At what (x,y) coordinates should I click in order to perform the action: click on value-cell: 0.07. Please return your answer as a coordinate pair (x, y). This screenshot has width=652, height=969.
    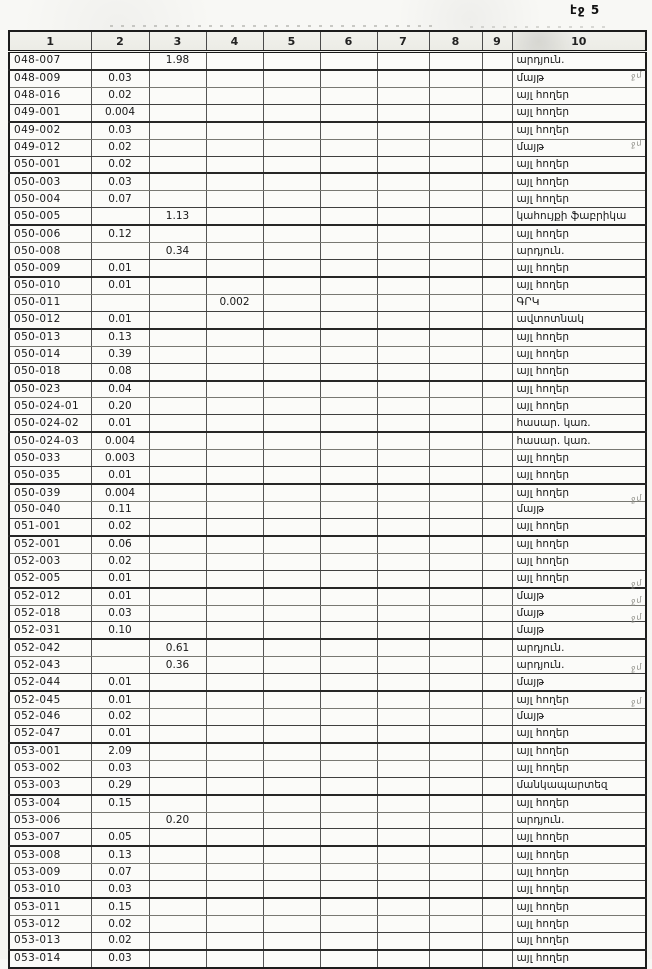
    Looking at the image, I should click on (119, 199).